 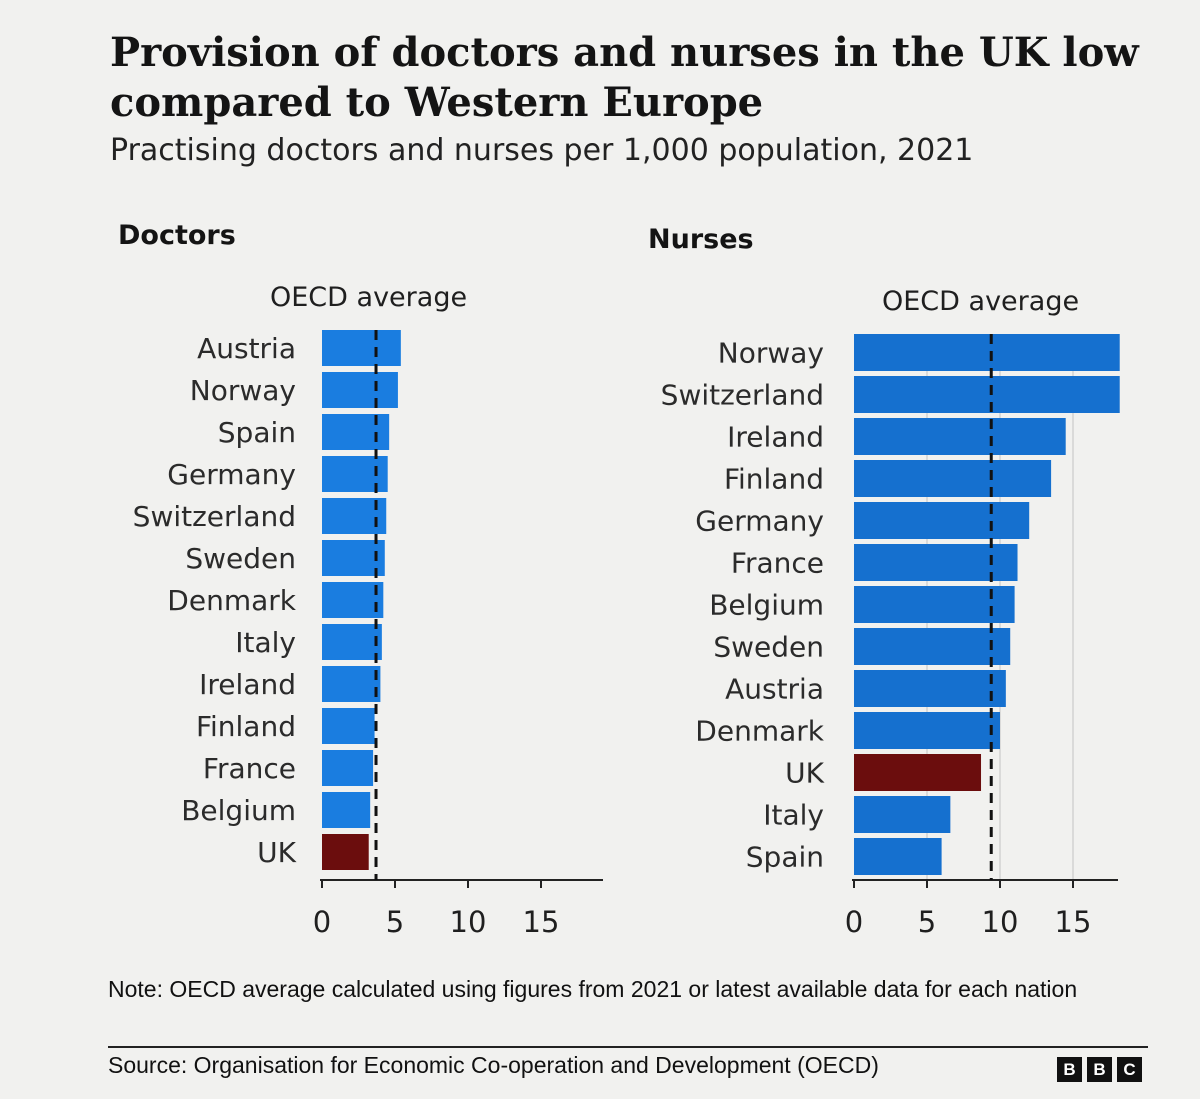 What do you see at coordinates (942, 520) in the screenshot?
I see `nurses-bar-germany` at bounding box center [942, 520].